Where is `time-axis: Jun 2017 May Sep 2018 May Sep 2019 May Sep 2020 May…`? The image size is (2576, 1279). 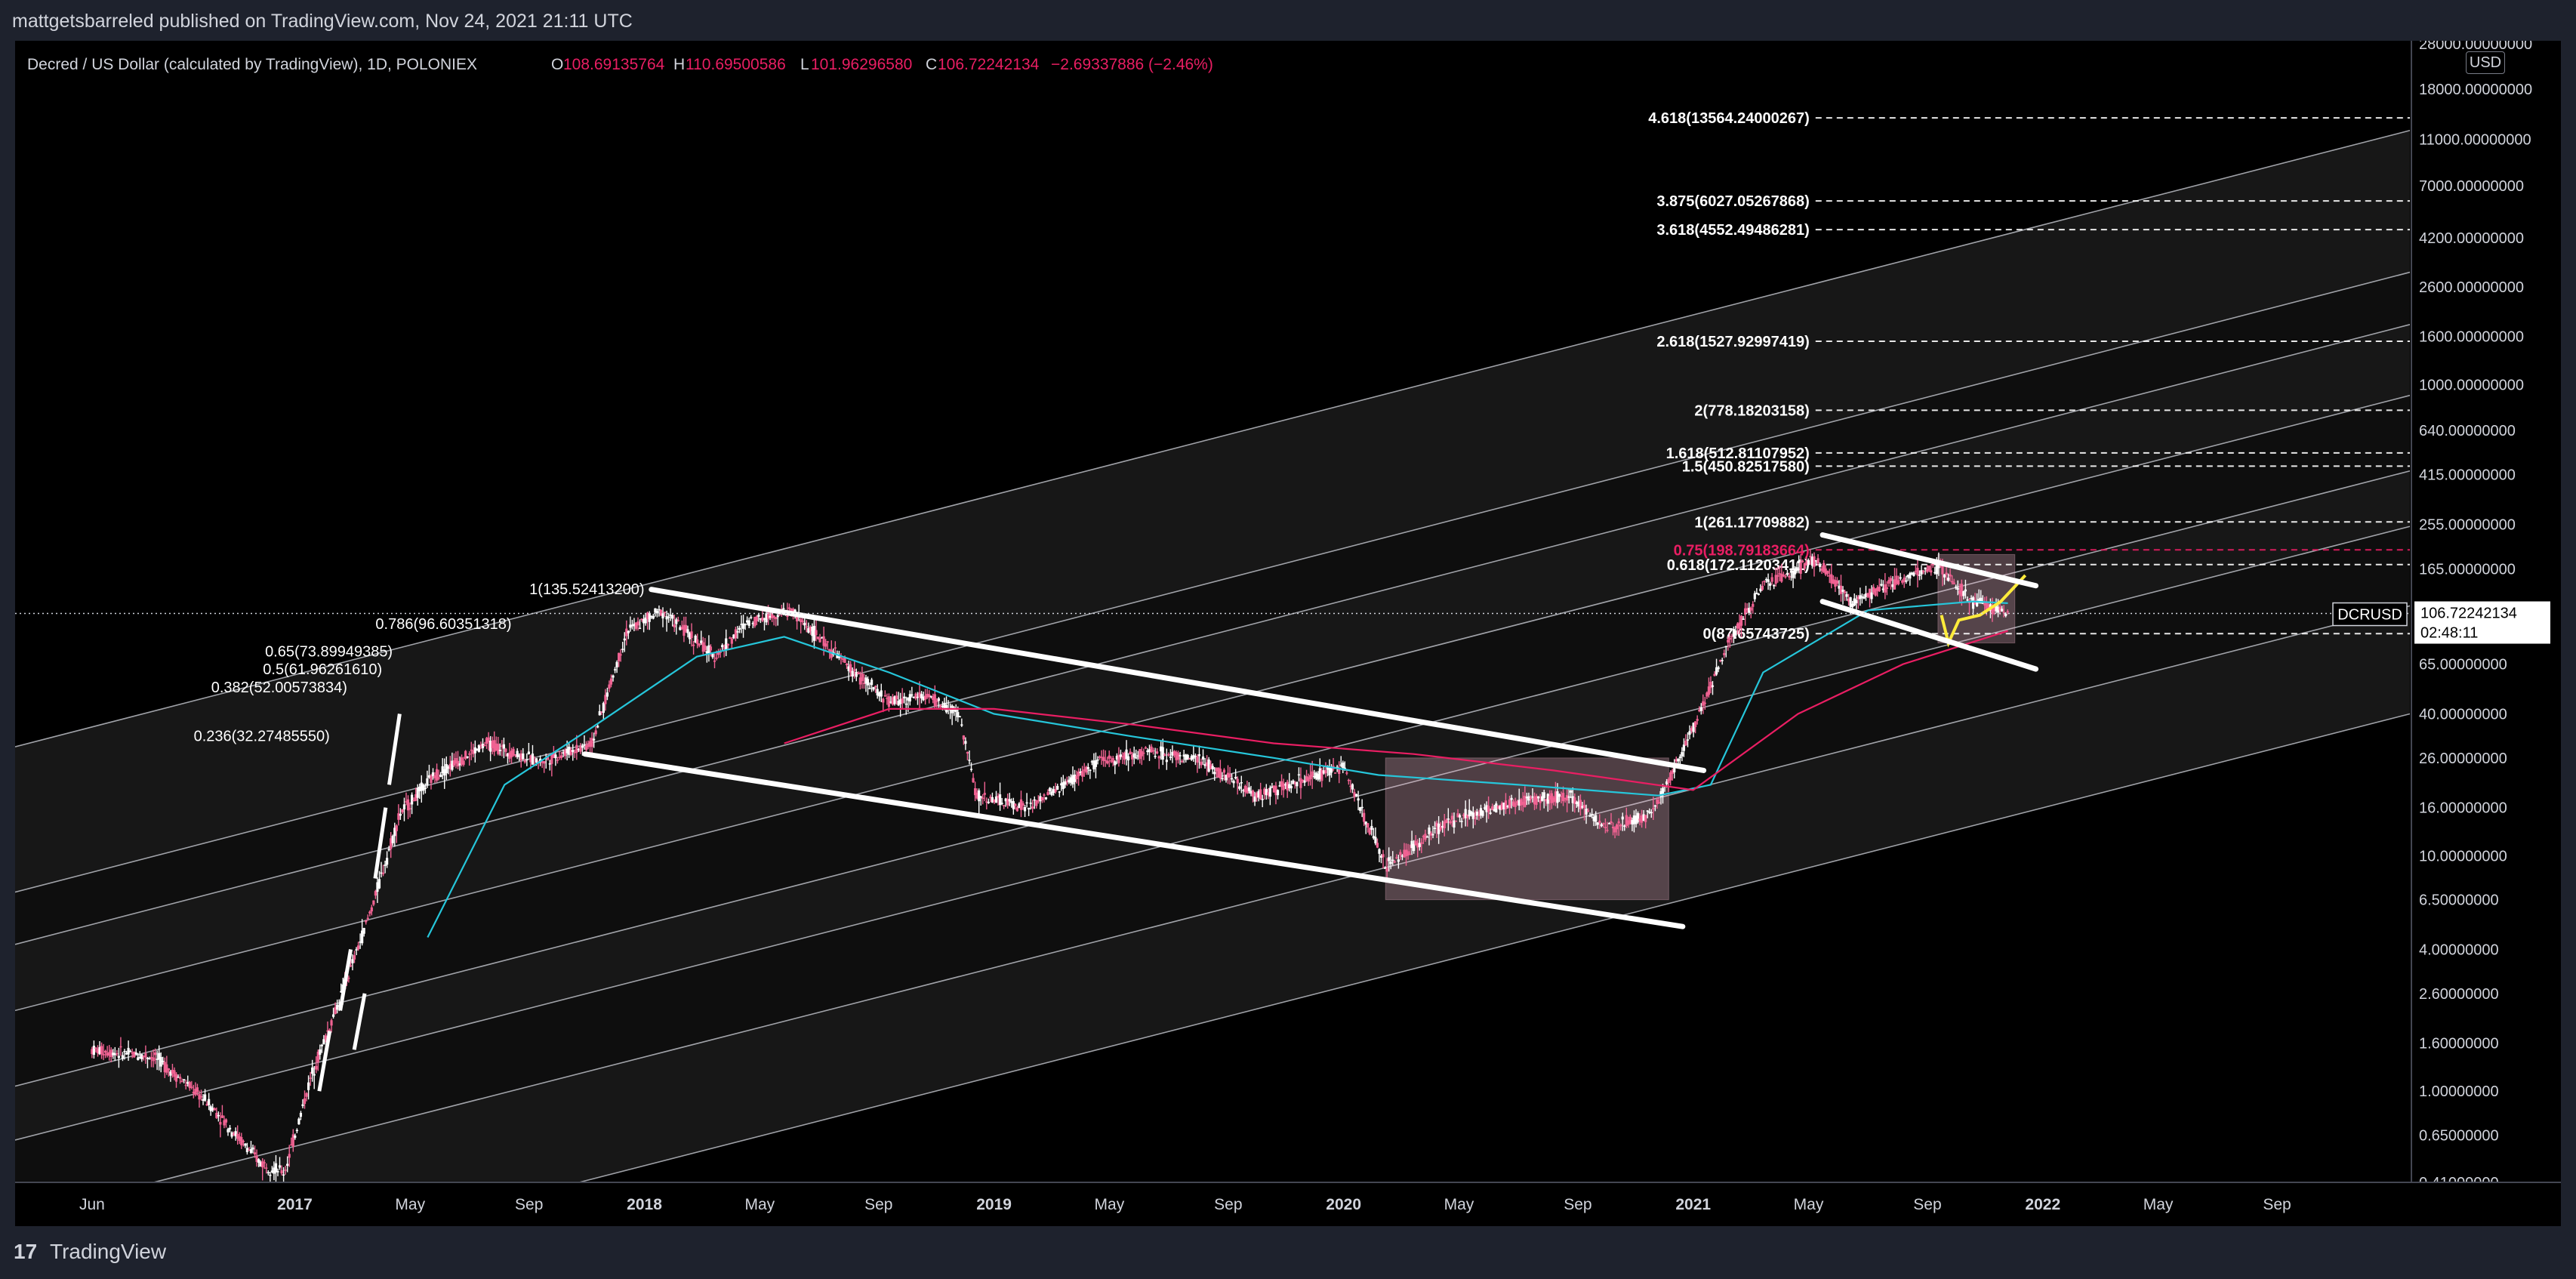 time-axis: Jun 2017 May Sep 2018 May Sep 2019 May Sep 2020 May… is located at coordinates (1288, 1204).